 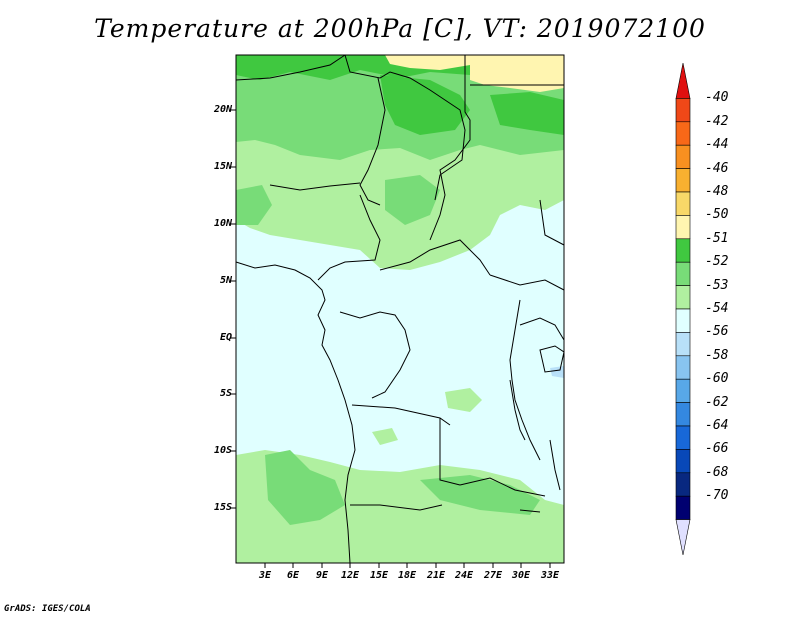 What do you see at coordinates (717, 191) in the screenshot?
I see `colorbar-label: -48` at bounding box center [717, 191].